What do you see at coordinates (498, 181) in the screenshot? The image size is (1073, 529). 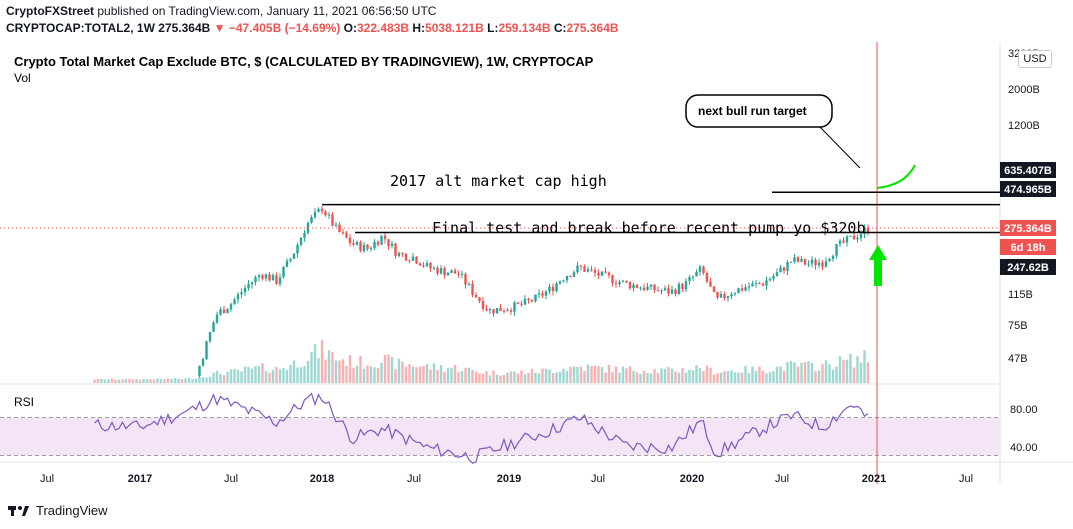 I see `alt-high-annotation: 2017 alt market cap high` at bounding box center [498, 181].